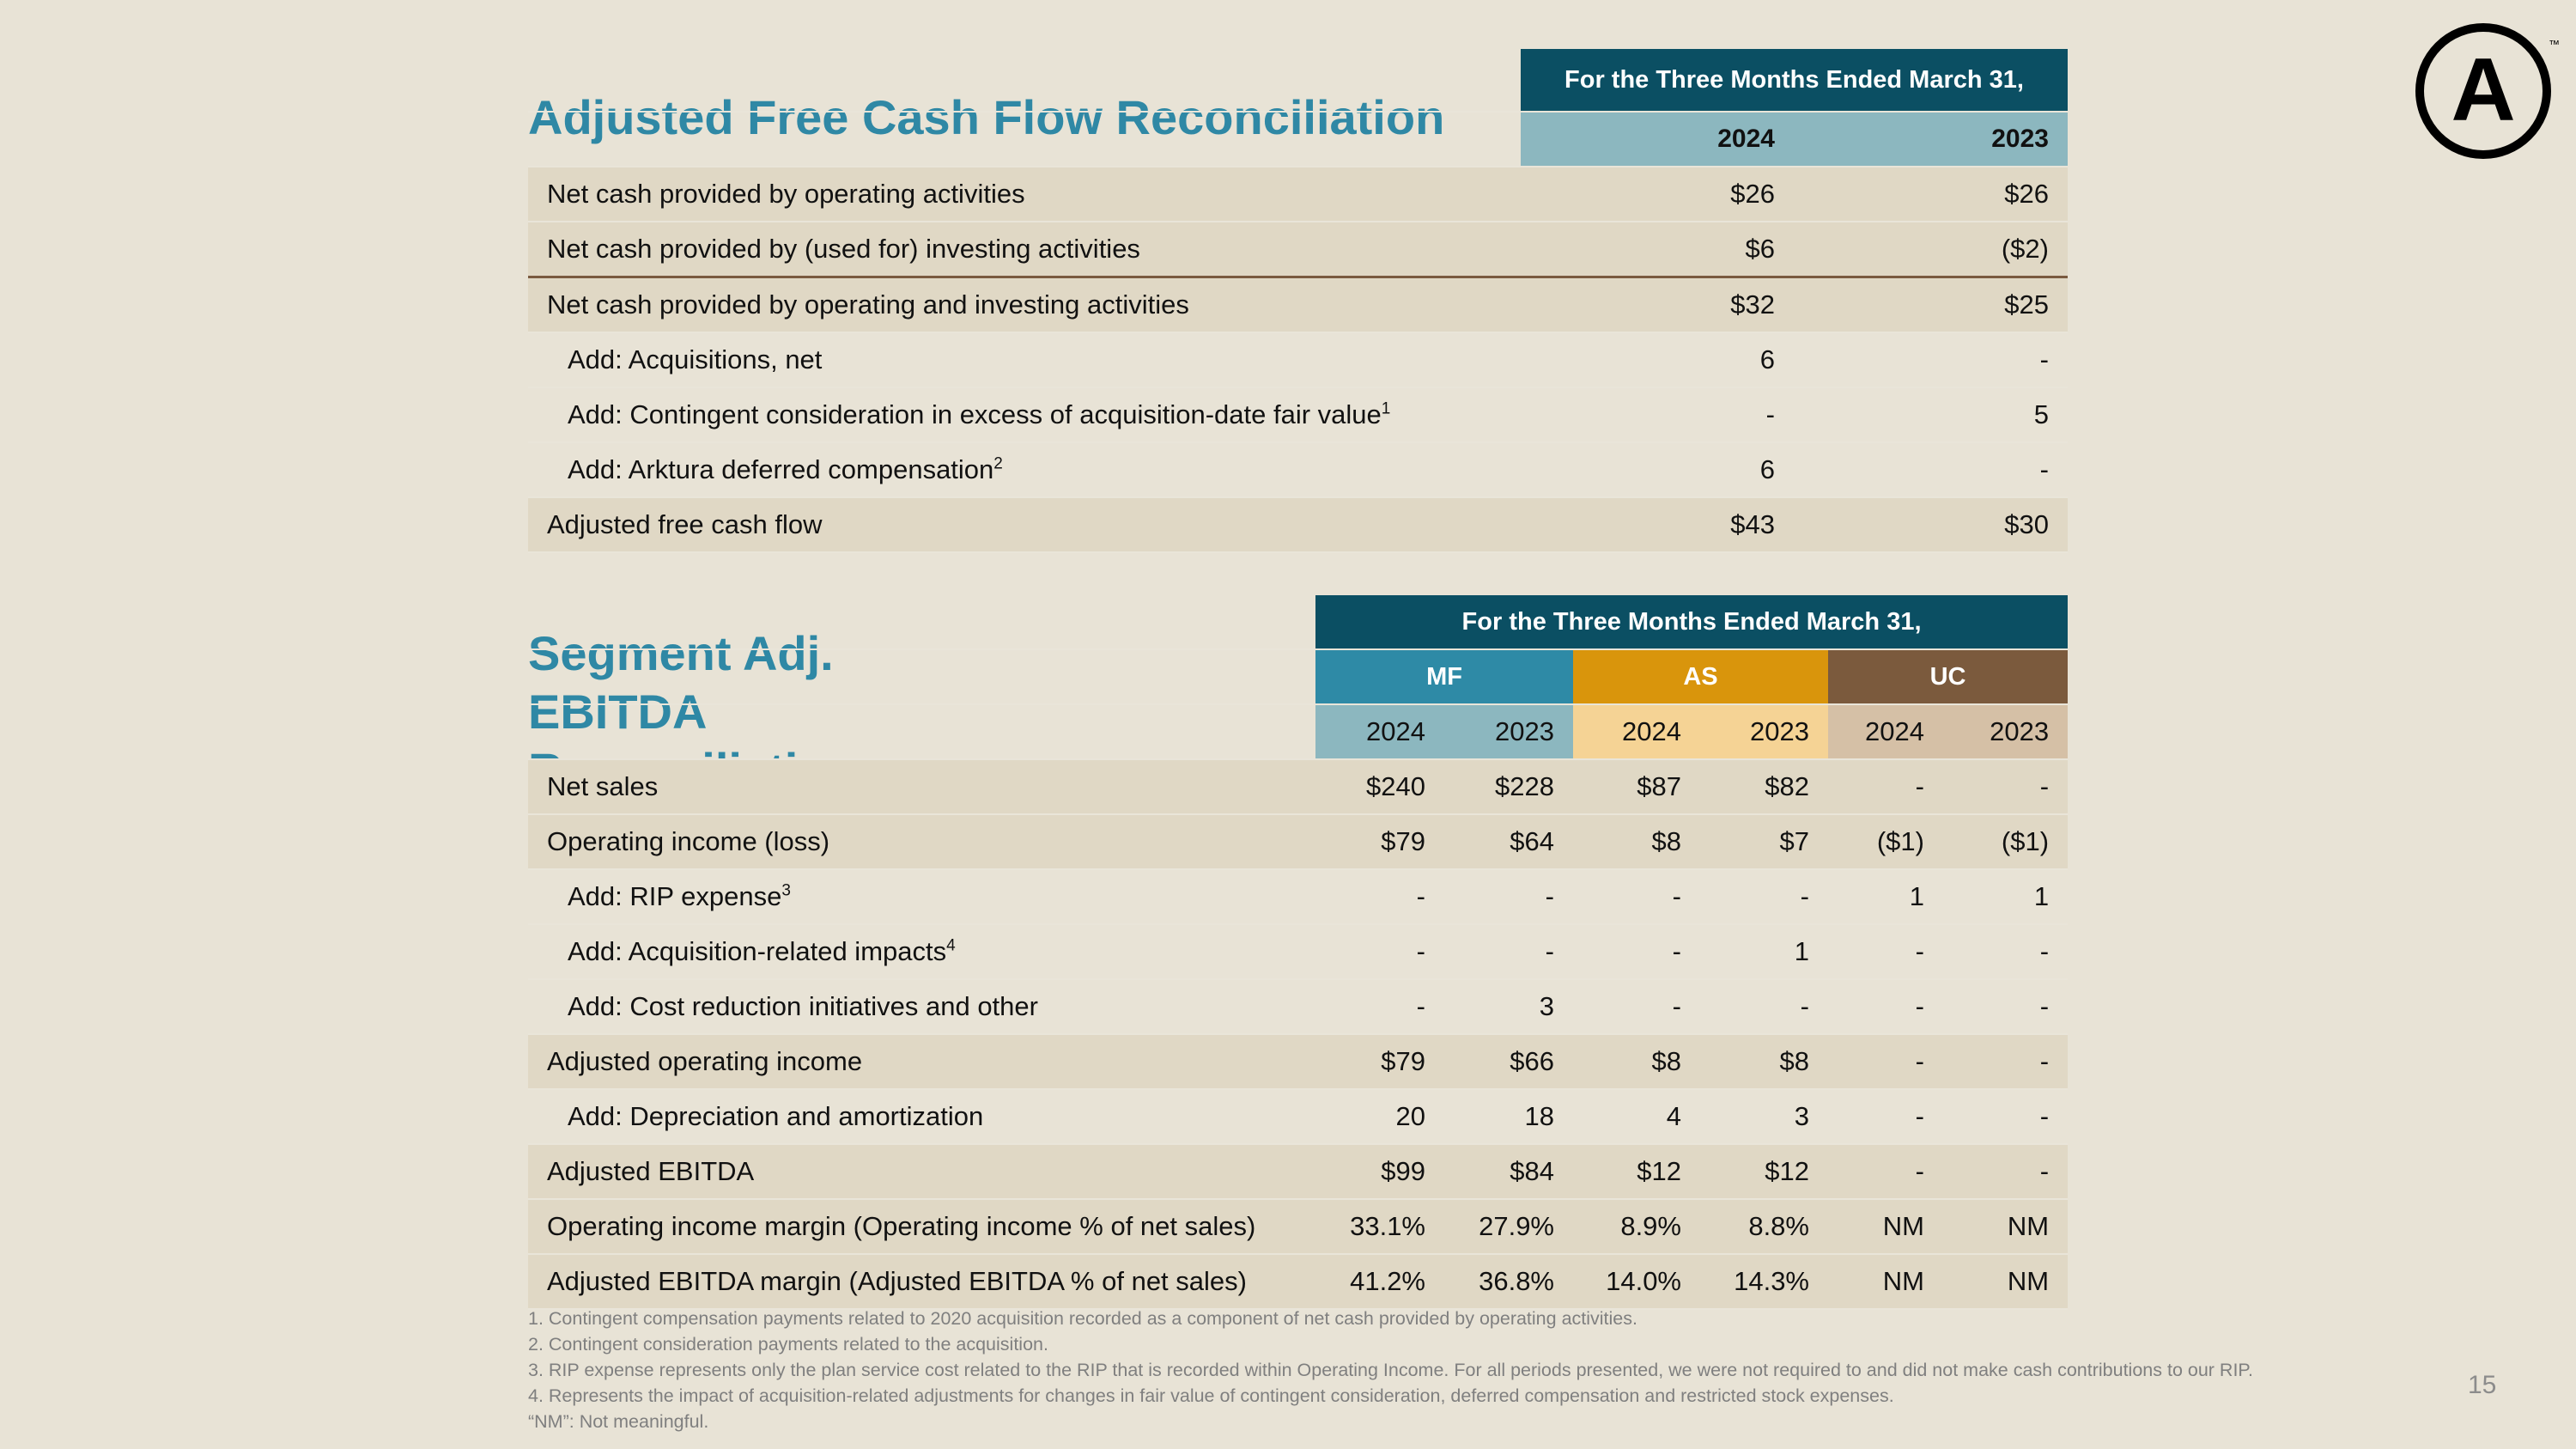 The height and width of the screenshot is (1449, 2576). I want to click on segment-header-as: AS, so click(1700, 677).